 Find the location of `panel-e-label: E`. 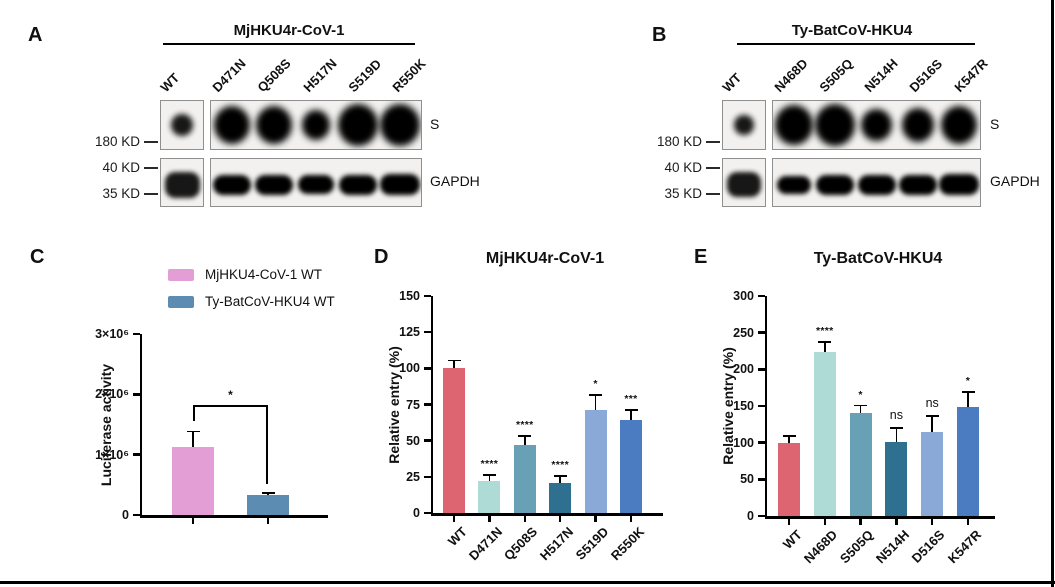

panel-e-label: E is located at coordinates (701, 257).